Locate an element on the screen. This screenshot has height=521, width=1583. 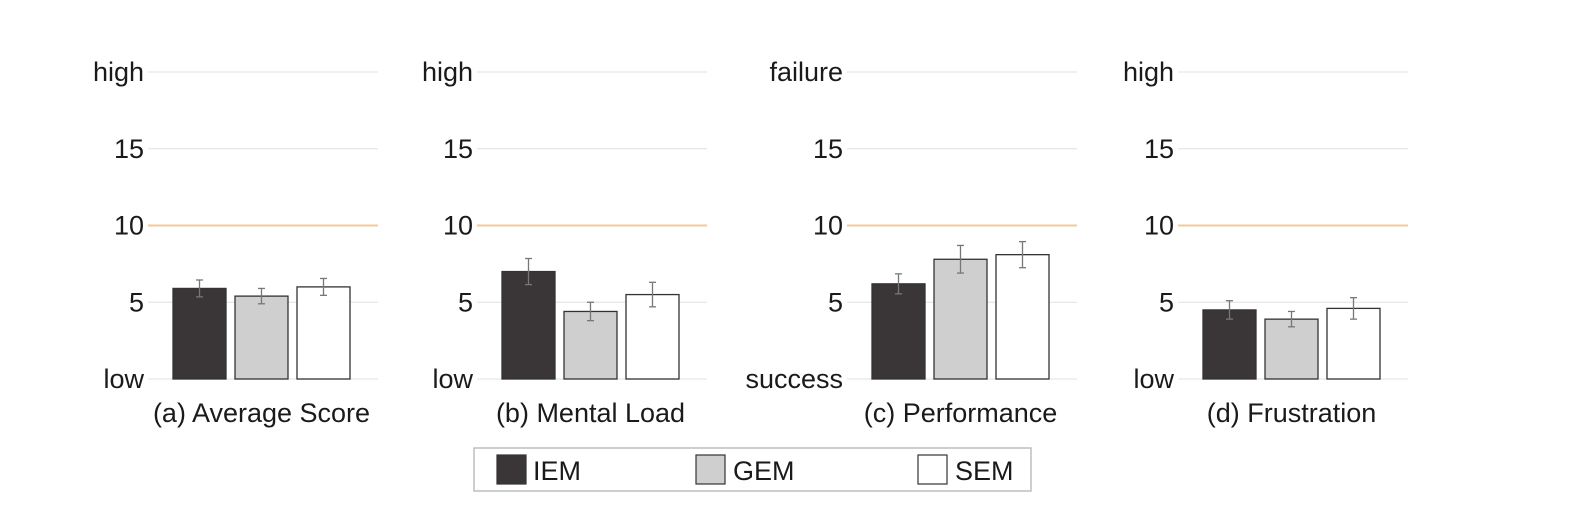
chart-panel-3: success 5 10 15 failure (c) Performance is located at coordinates (911, 242).